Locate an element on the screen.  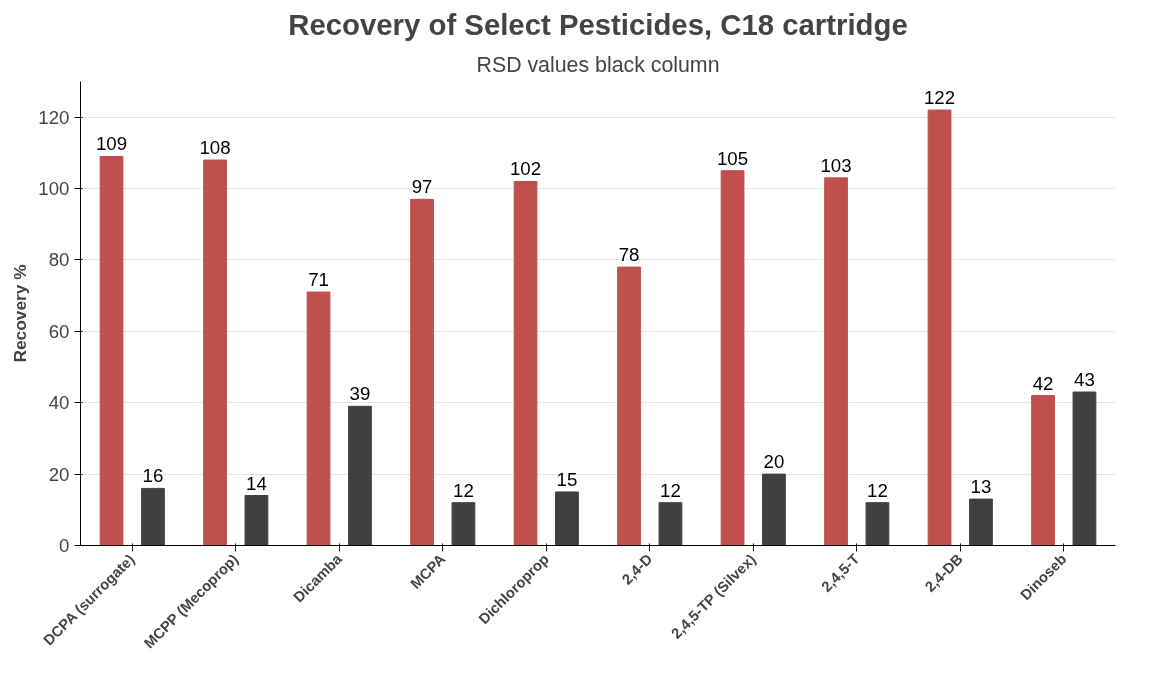
data-label: 42 is located at coordinates (1043, 383).